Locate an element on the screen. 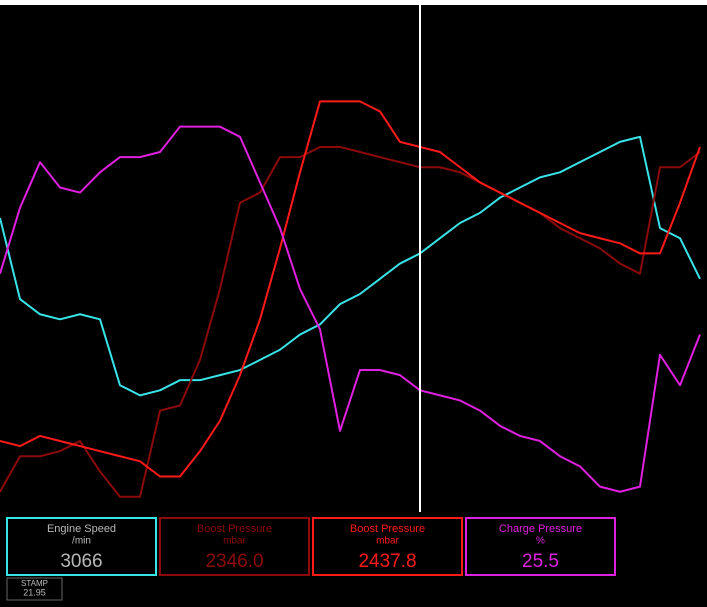  stamp-value: 21.95 is located at coordinates (34, 592).